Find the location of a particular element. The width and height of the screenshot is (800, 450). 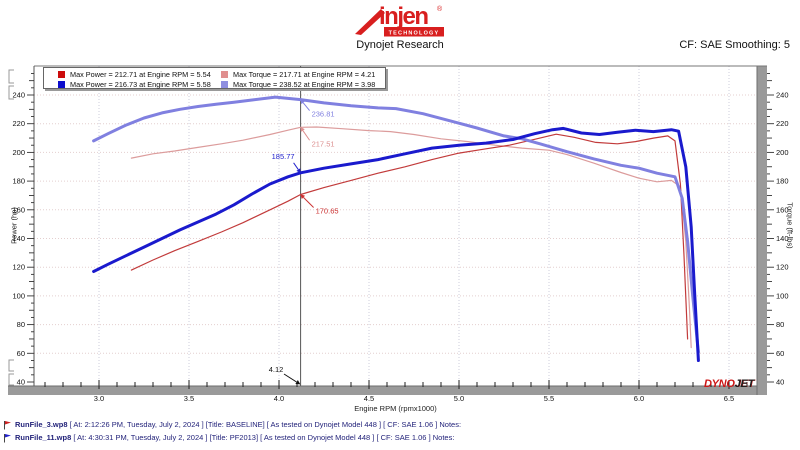

cursor-value-annotations: 236.81 217.51 185.77 170.65 is located at coordinates (305, 157).